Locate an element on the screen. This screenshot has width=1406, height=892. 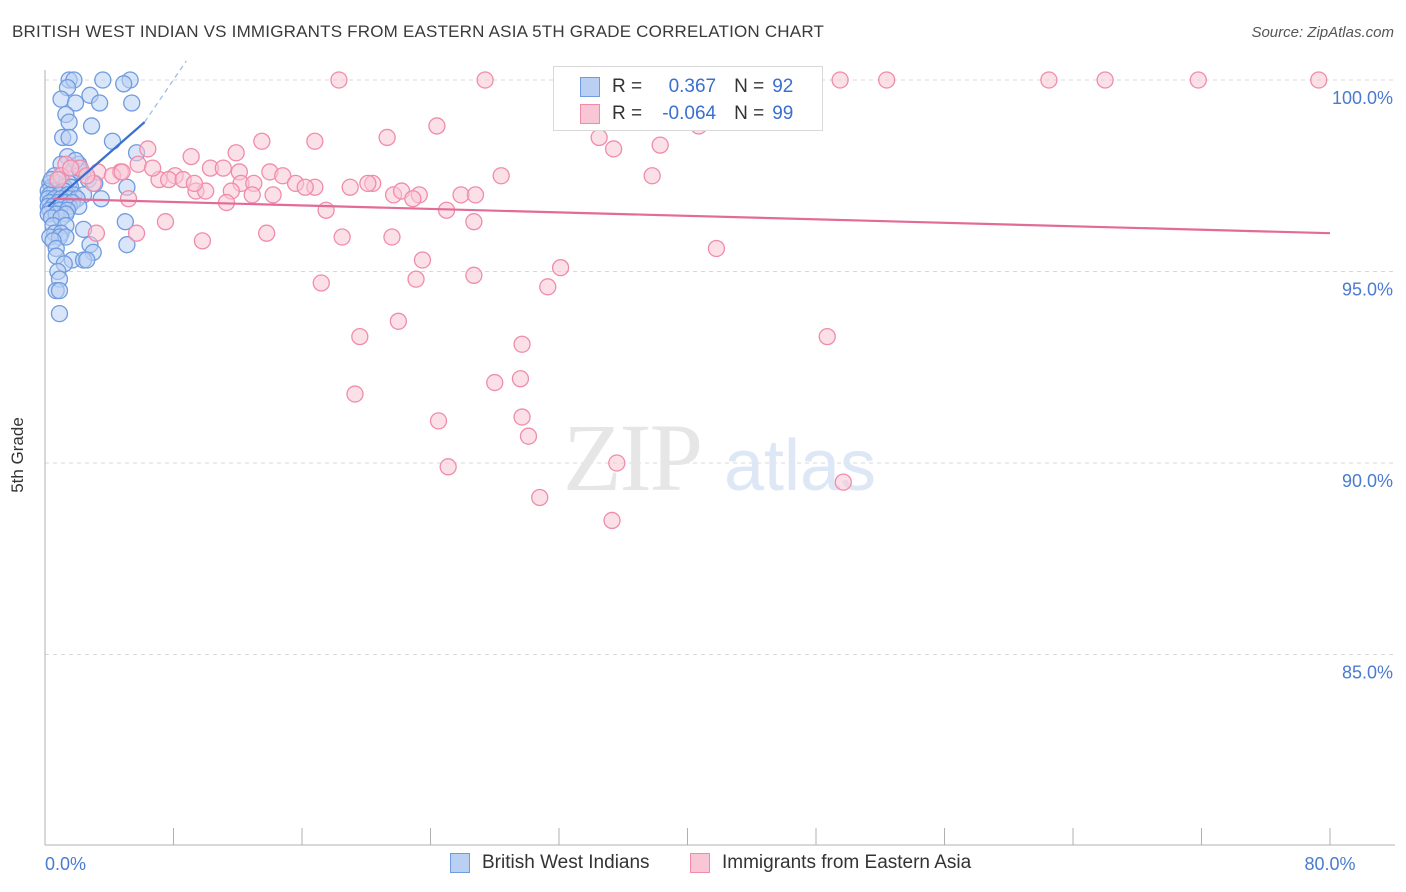
legend-item-immigrants-eastern-asia: Immigrants from Eastern Asia is located at coordinates (830, 863).